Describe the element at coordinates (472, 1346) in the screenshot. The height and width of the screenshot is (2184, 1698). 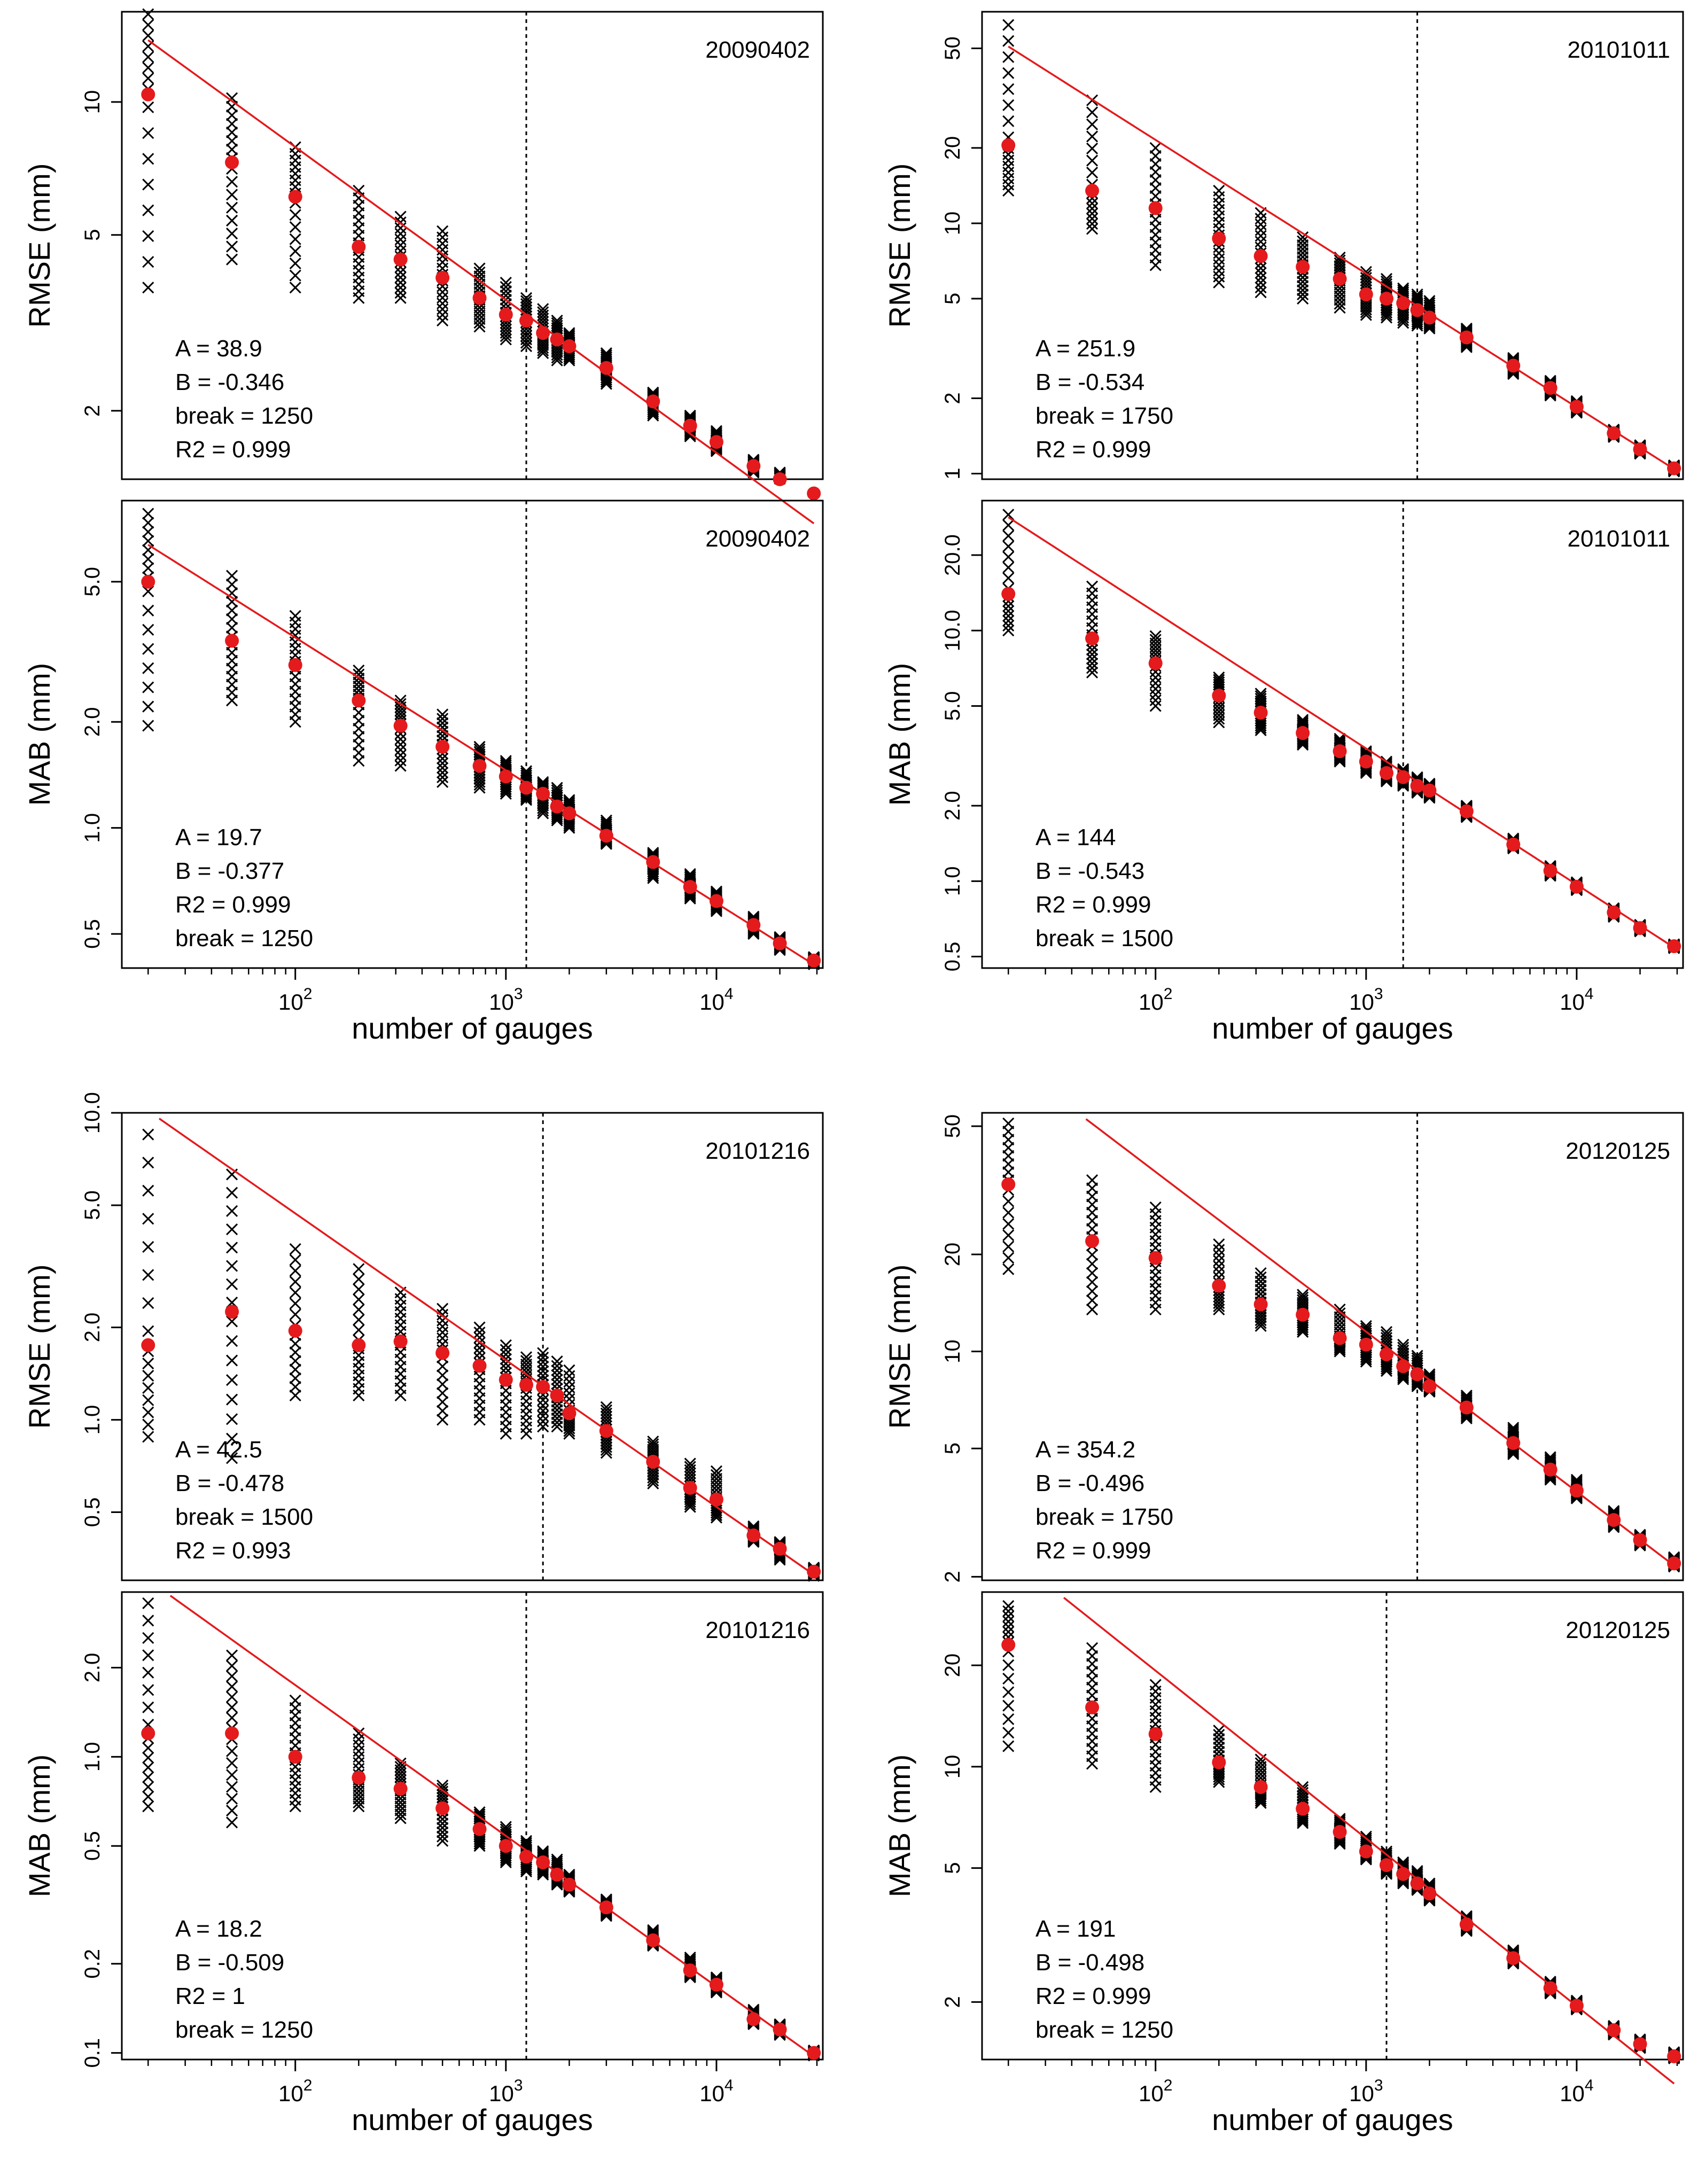
I see `plot-frame` at that location.